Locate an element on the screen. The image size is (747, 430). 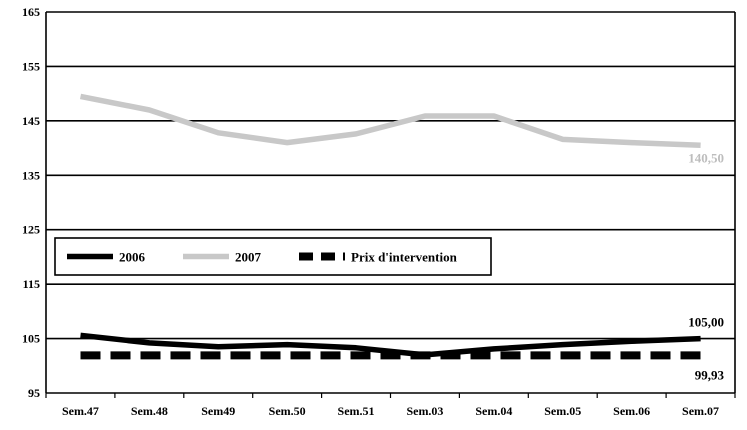
y-axis-tick-labels: 95 105 115 125 135 145 155 165 is located at coordinates (31, 202).